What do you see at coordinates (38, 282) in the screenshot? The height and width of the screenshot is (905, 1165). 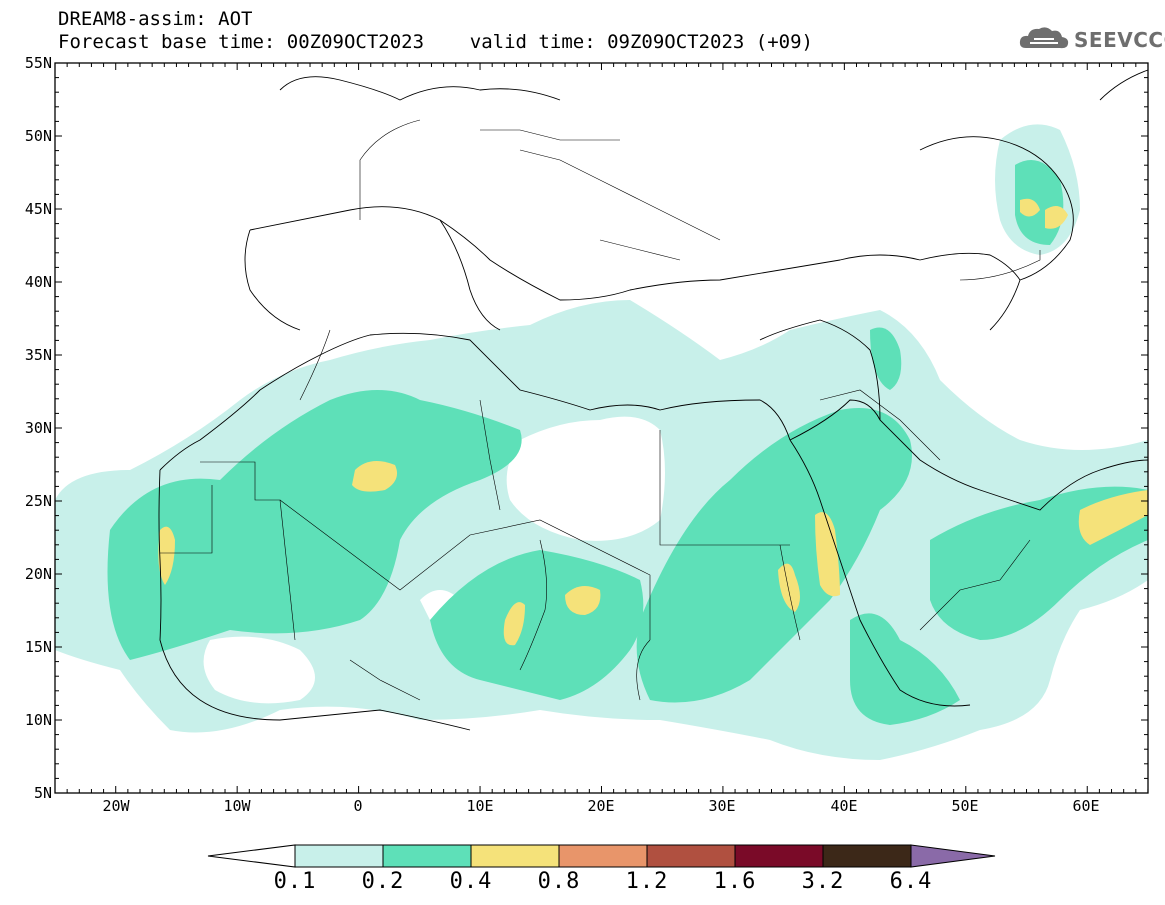 I see `lat-label: 40N` at bounding box center [38, 282].